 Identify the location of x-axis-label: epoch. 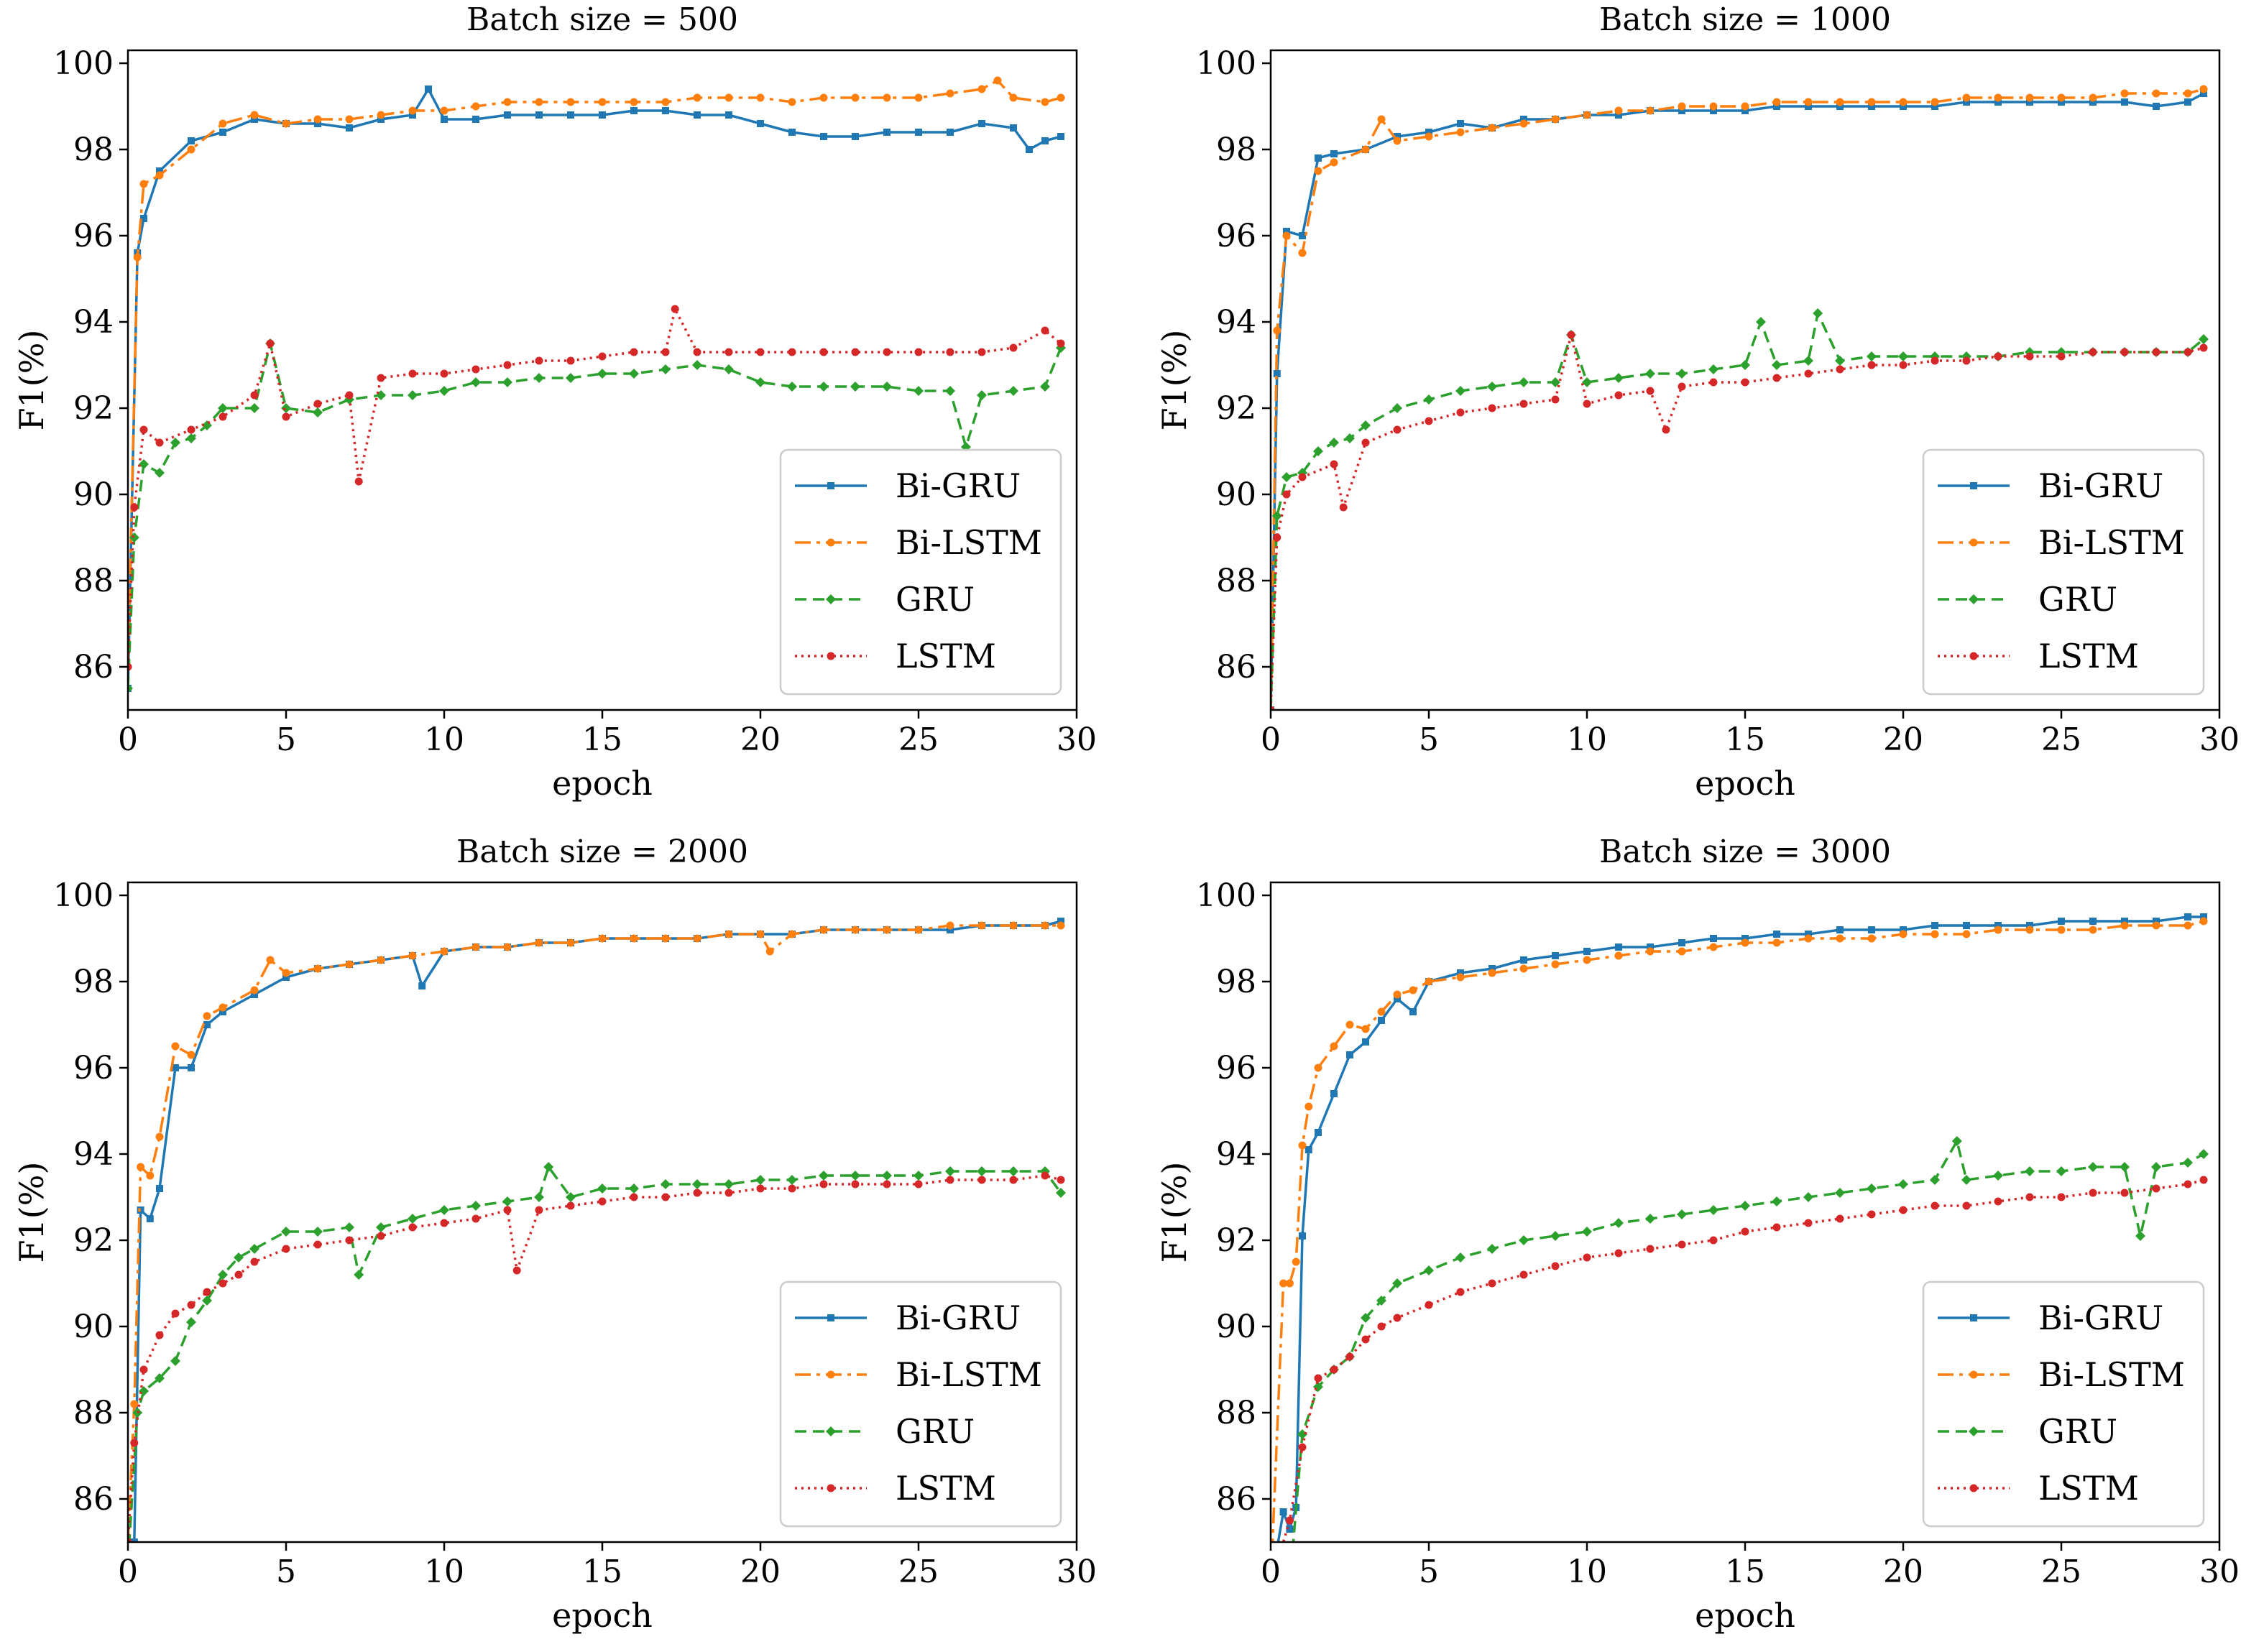
(1745, 1615).